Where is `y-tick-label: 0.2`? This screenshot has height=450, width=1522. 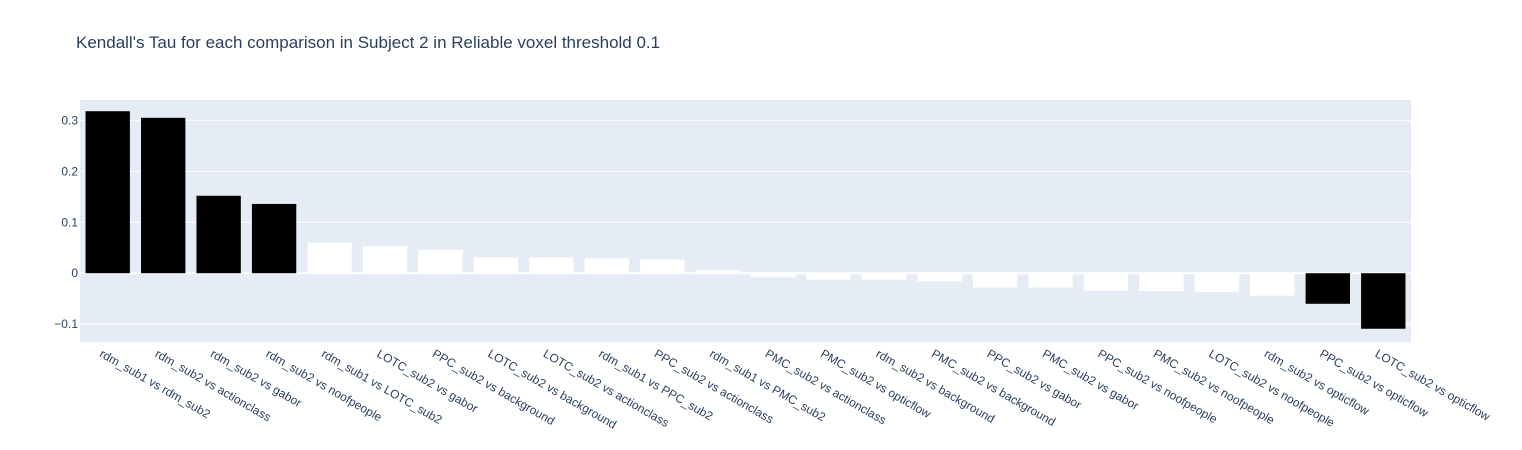
y-tick-label: 0.2 is located at coordinates (69, 171).